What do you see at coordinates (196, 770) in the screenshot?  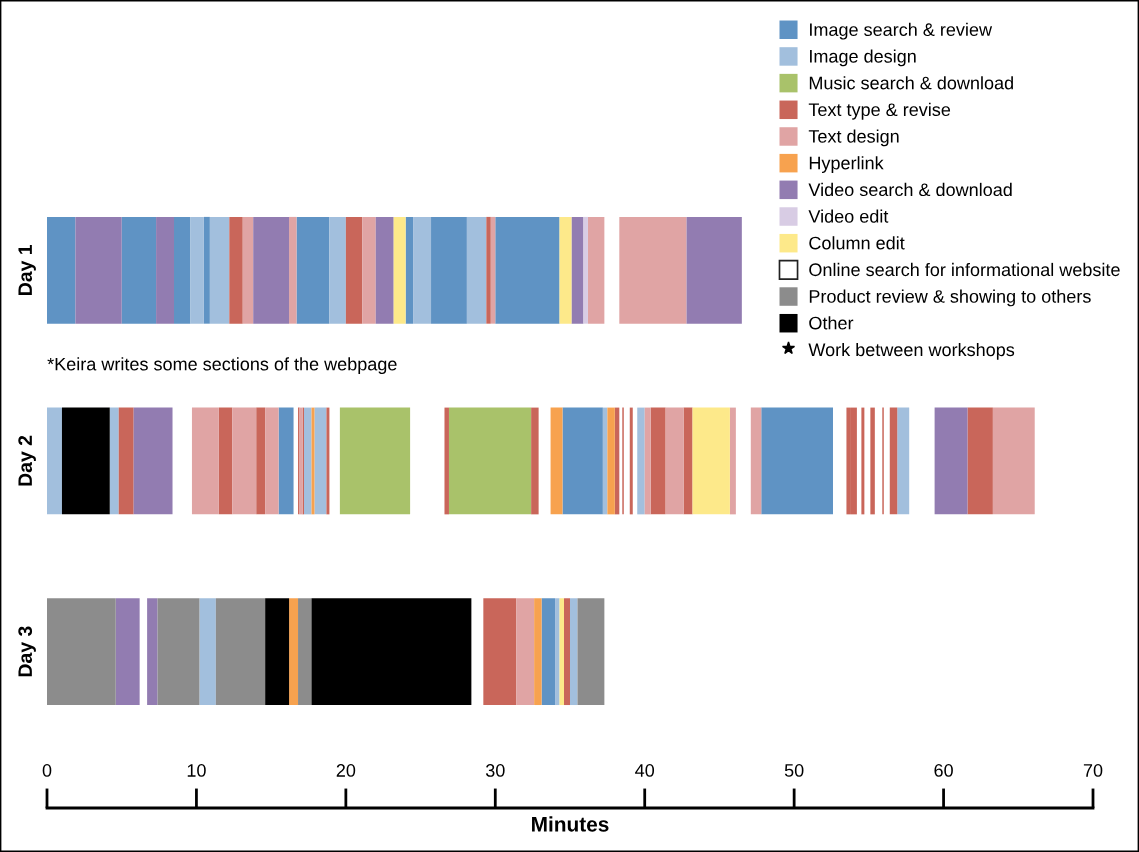 I see `x-tick-label: 10` at bounding box center [196, 770].